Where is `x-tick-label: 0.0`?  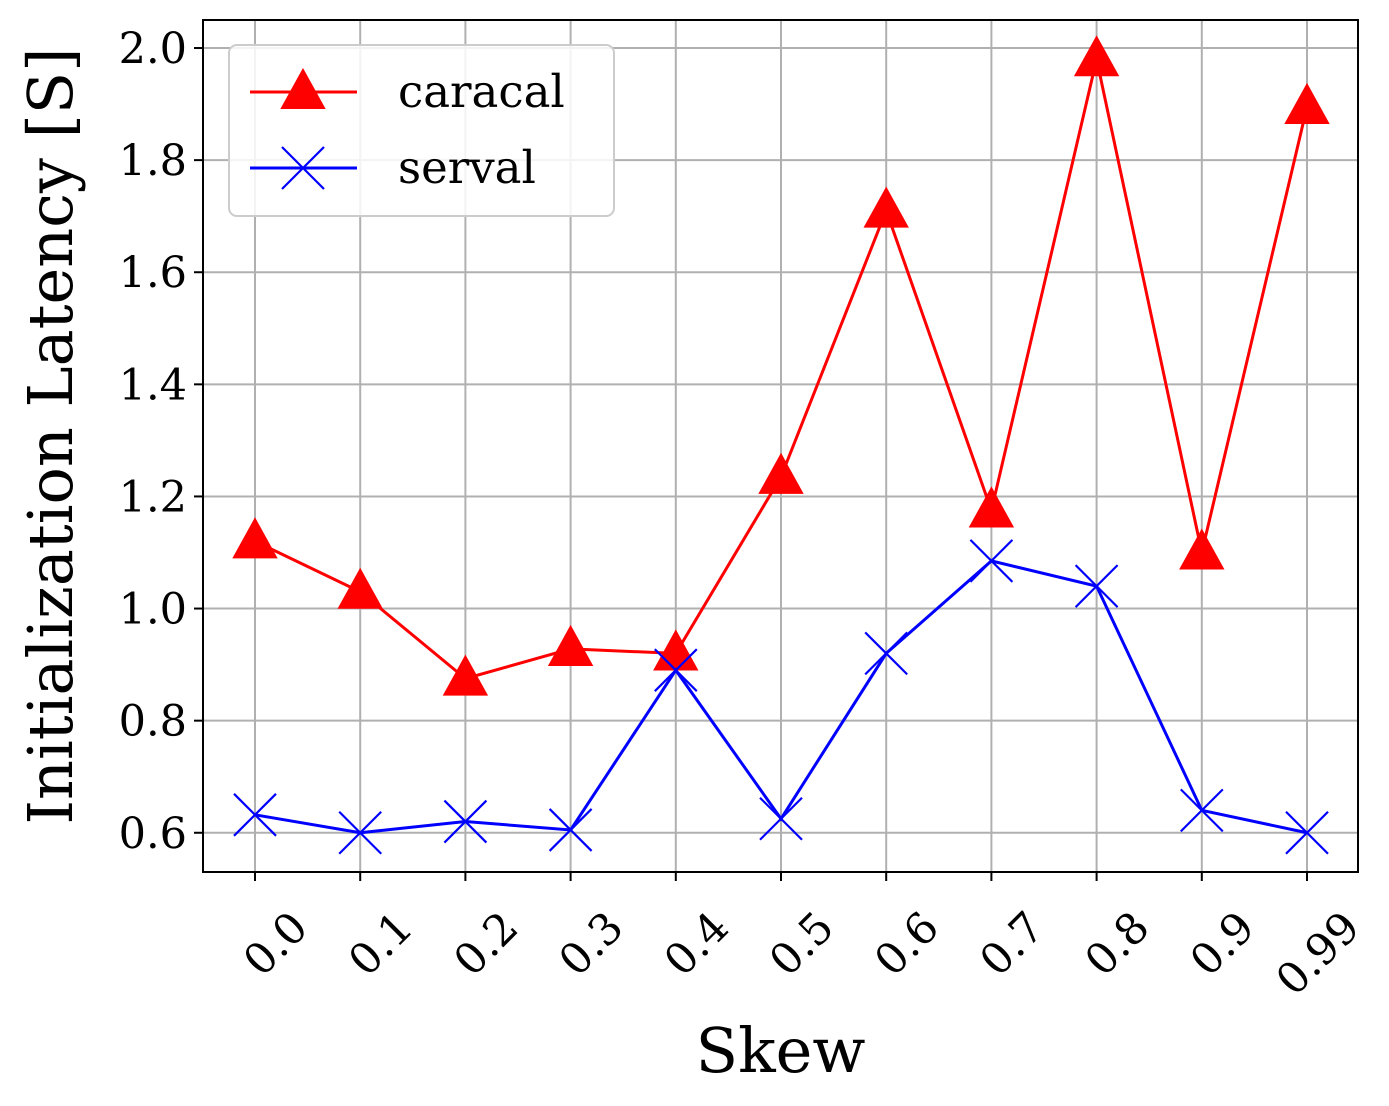
x-tick-label: 0.0 is located at coordinates (276, 944).